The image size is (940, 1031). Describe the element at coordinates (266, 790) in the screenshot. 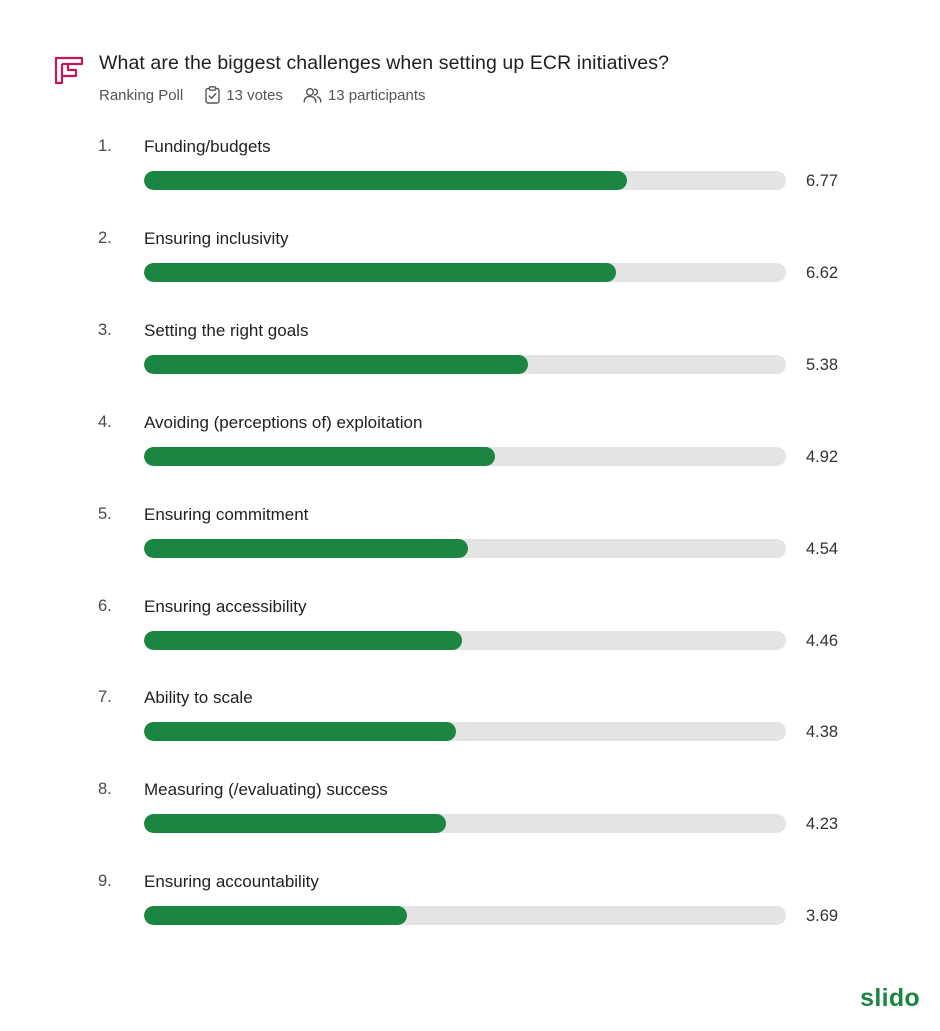

I see `option-label: Measuring (/evaluating) success` at that location.